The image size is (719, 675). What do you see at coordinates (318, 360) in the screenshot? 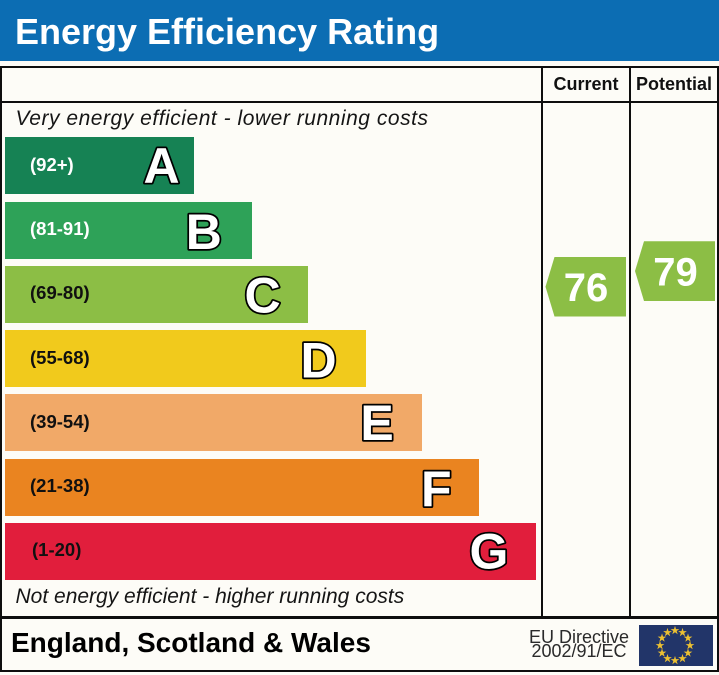
I see `svg-text: D` at bounding box center [318, 360].